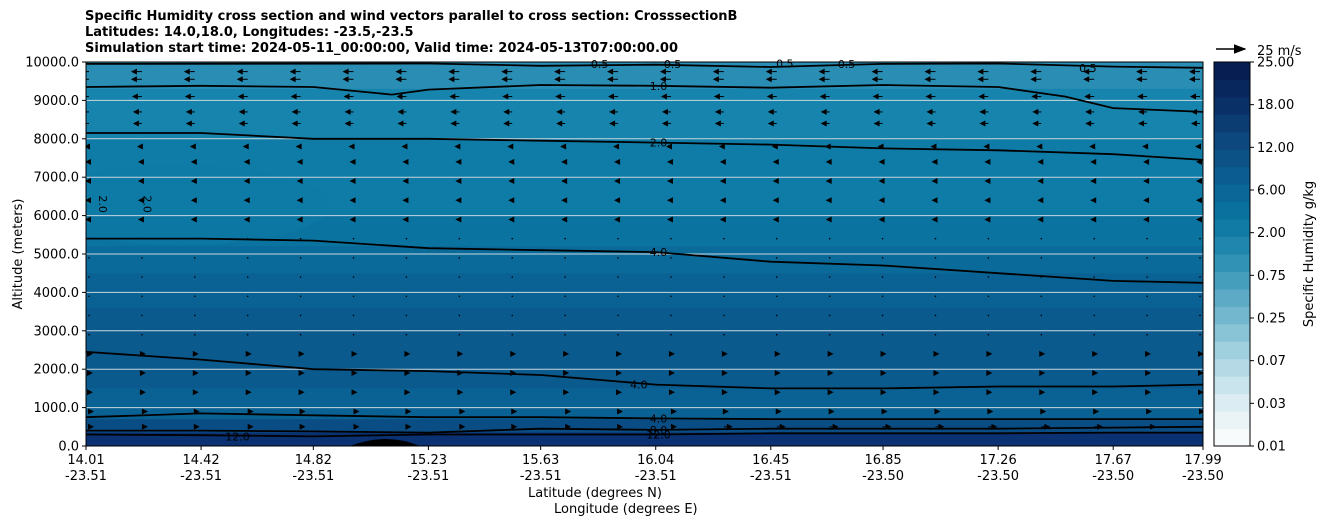 The width and height of the screenshot is (1326, 526). What do you see at coordinates (86, 460) in the screenshot?
I see `x-tick-lat: 14.01` at bounding box center [86, 460].